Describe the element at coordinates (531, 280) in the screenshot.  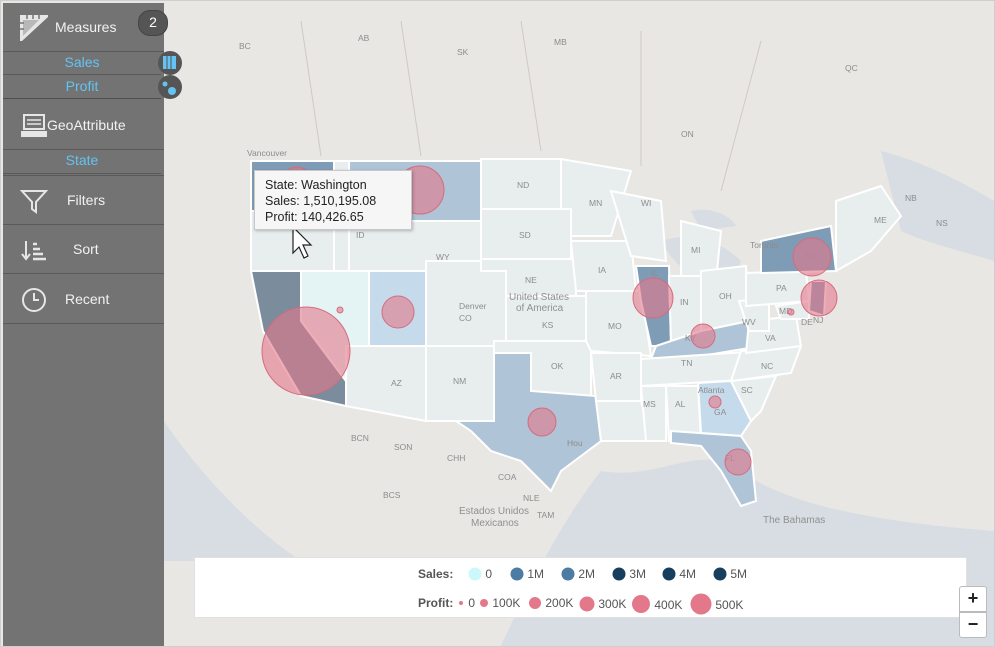
I see `label-ne: NE` at that location.